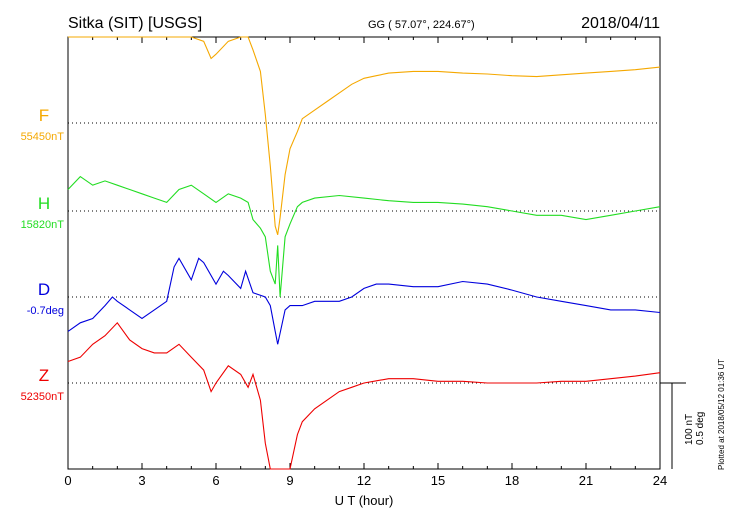 This screenshot has width=730, height=520. Describe the element at coordinates (43, 254) in the screenshot. I see `series-labels: F 55450nT H 15820nT D -0.7deg Z 52350nT` at that location.